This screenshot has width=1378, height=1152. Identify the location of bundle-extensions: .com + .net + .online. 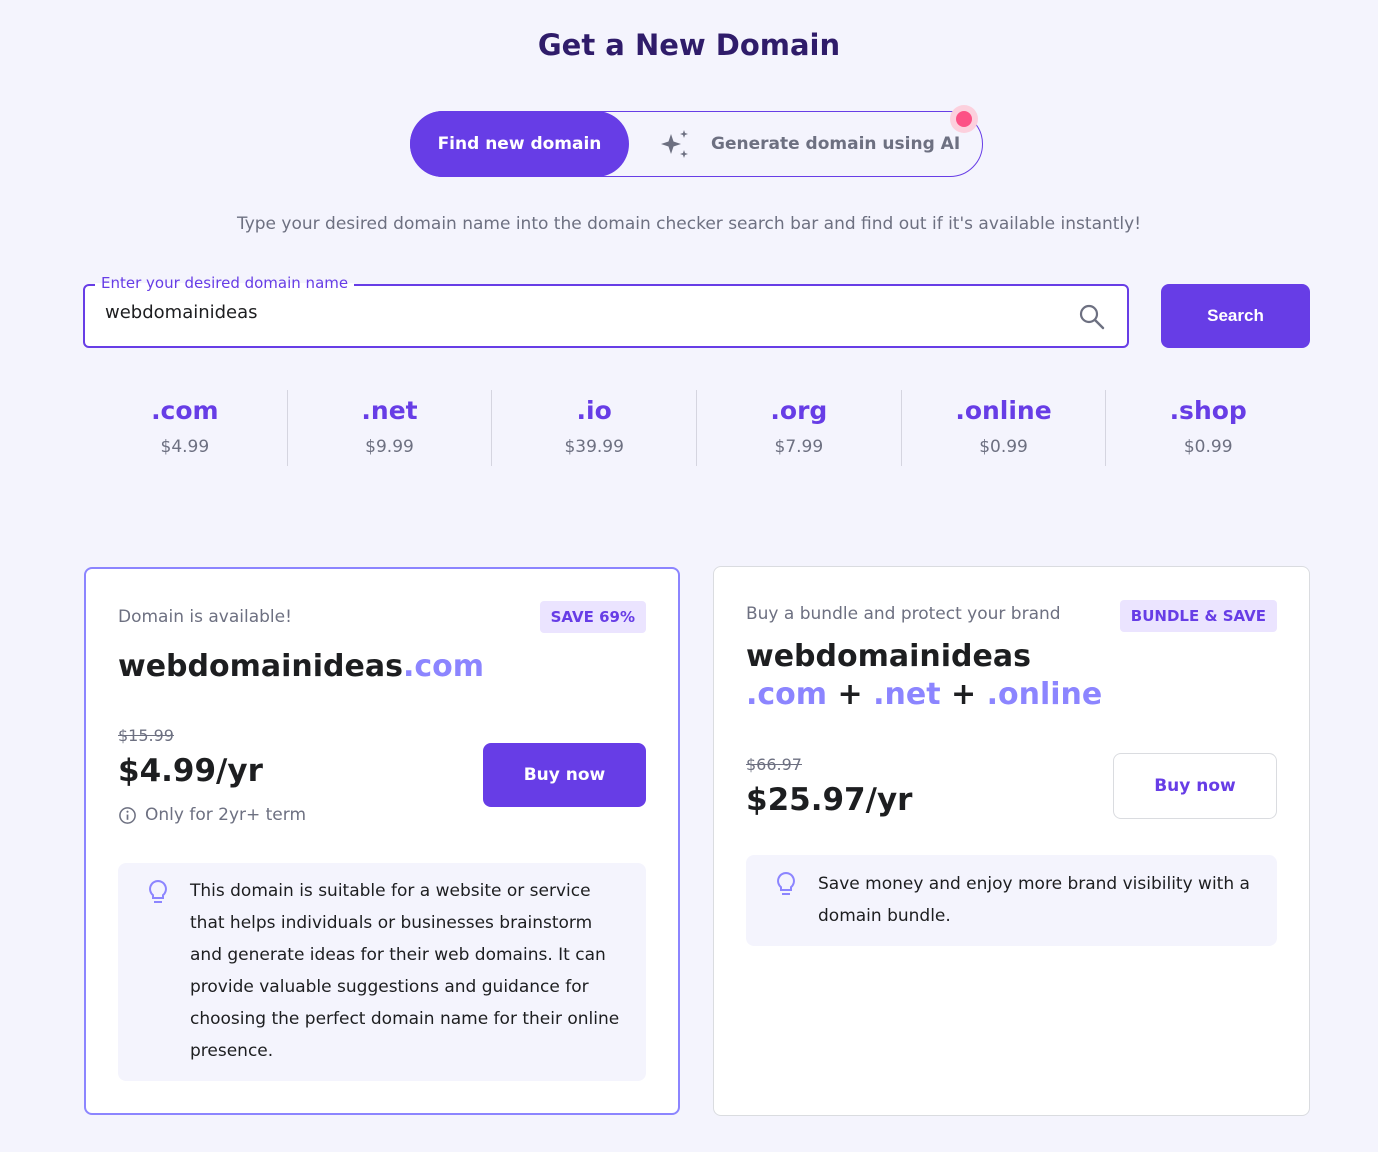
(924, 694).